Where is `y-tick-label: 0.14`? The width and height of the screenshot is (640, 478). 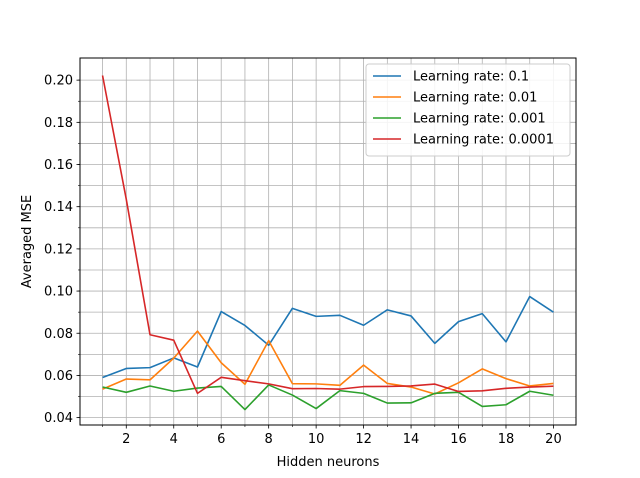
y-tick-label: 0.14 is located at coordinates (58, 207).